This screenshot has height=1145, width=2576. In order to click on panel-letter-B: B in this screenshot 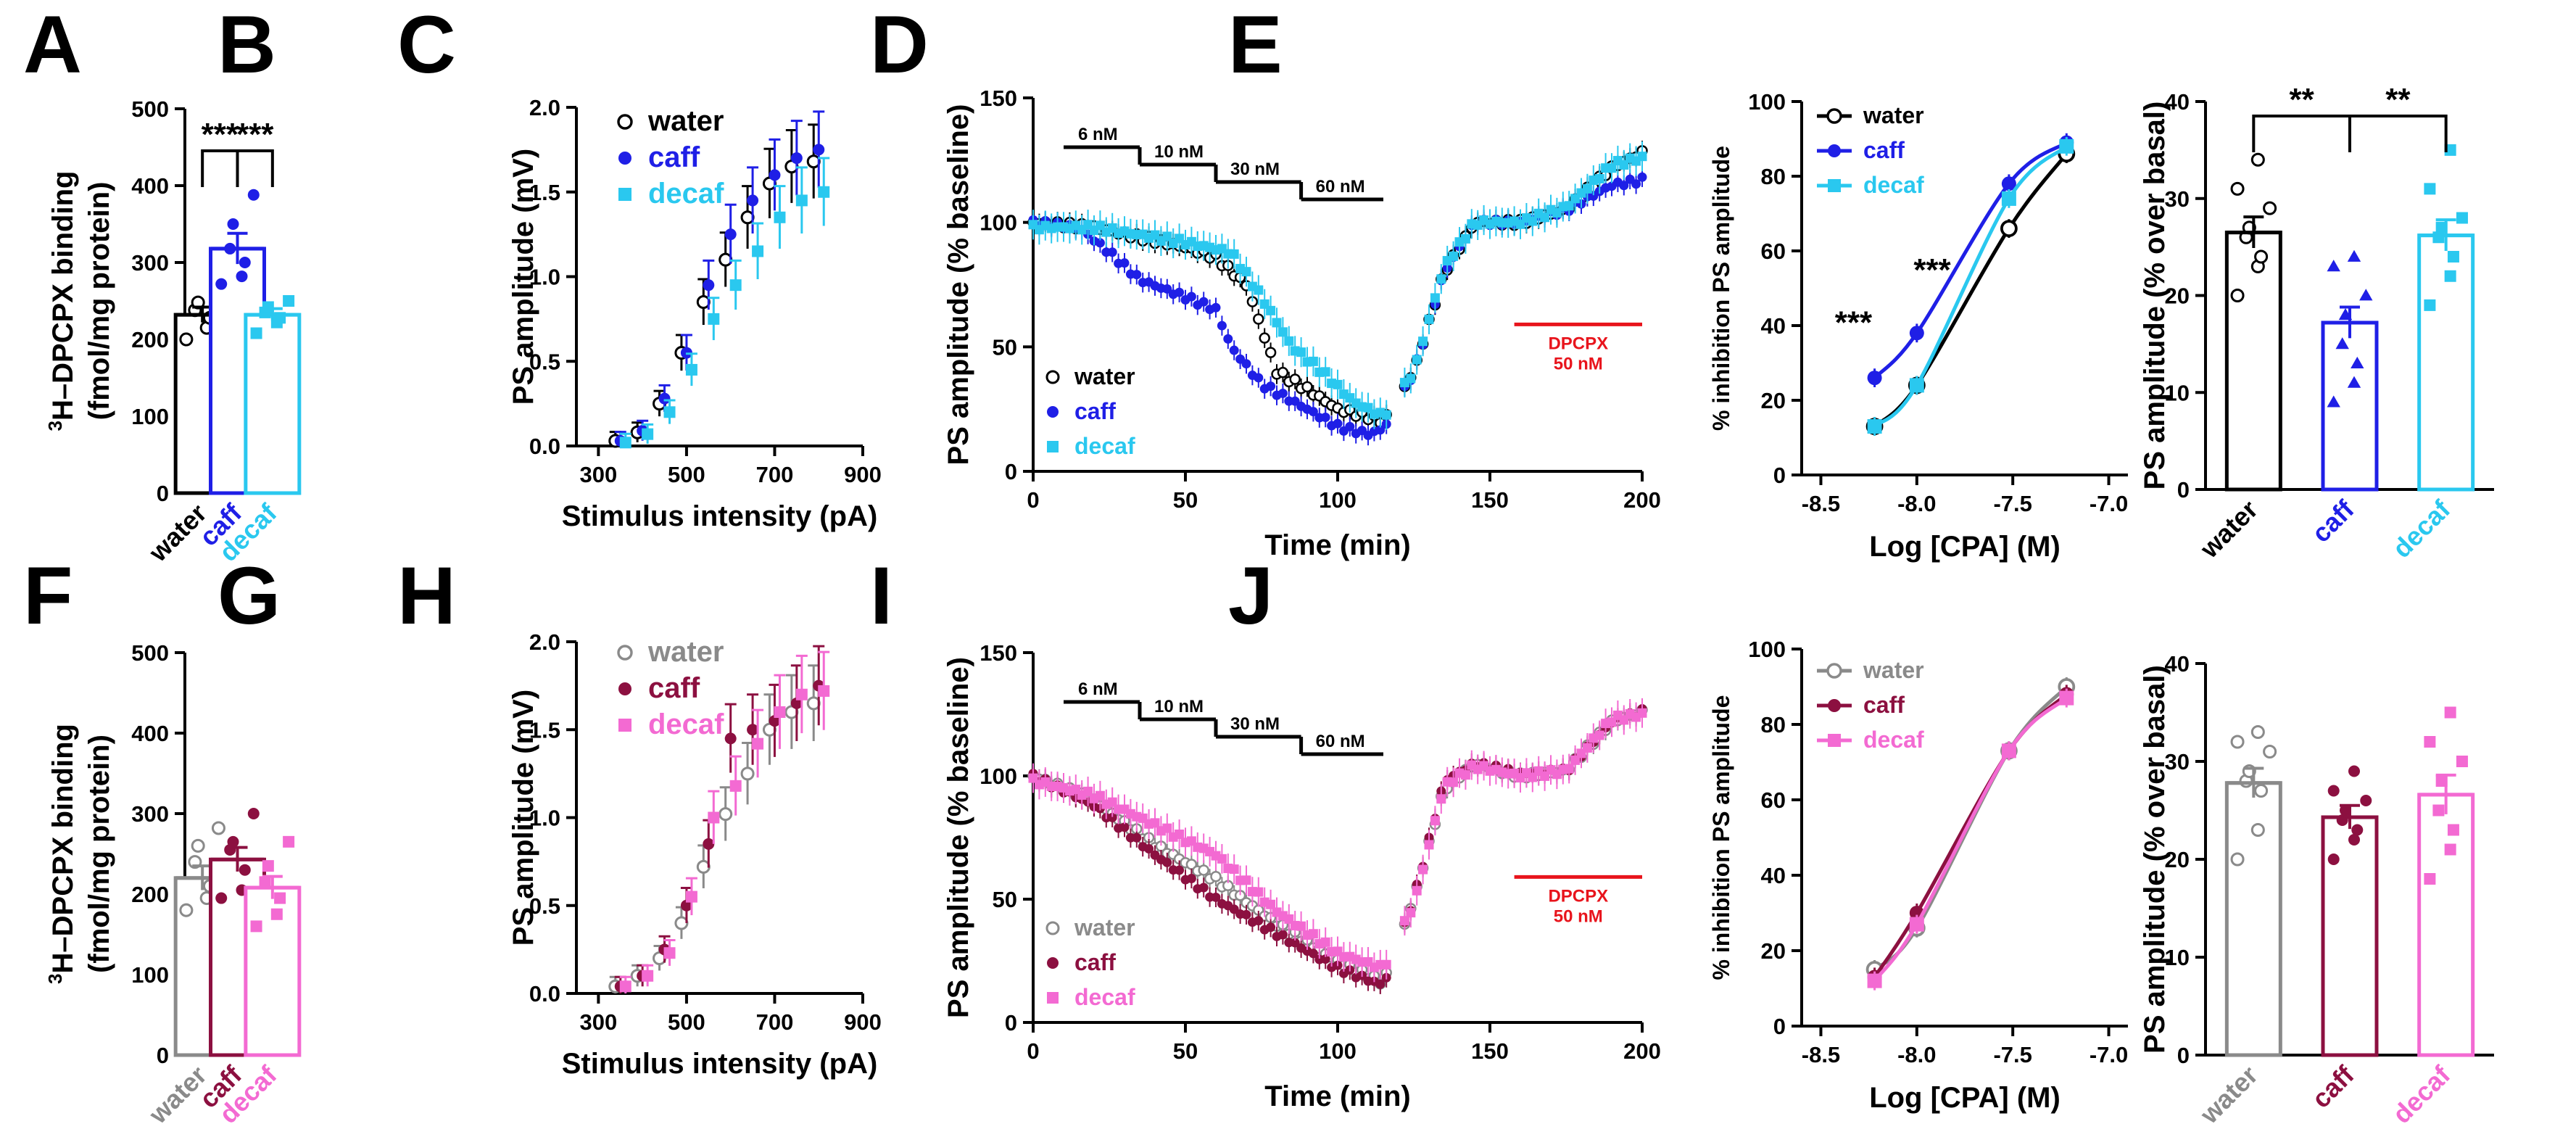, I will do `click(247, 45)`.